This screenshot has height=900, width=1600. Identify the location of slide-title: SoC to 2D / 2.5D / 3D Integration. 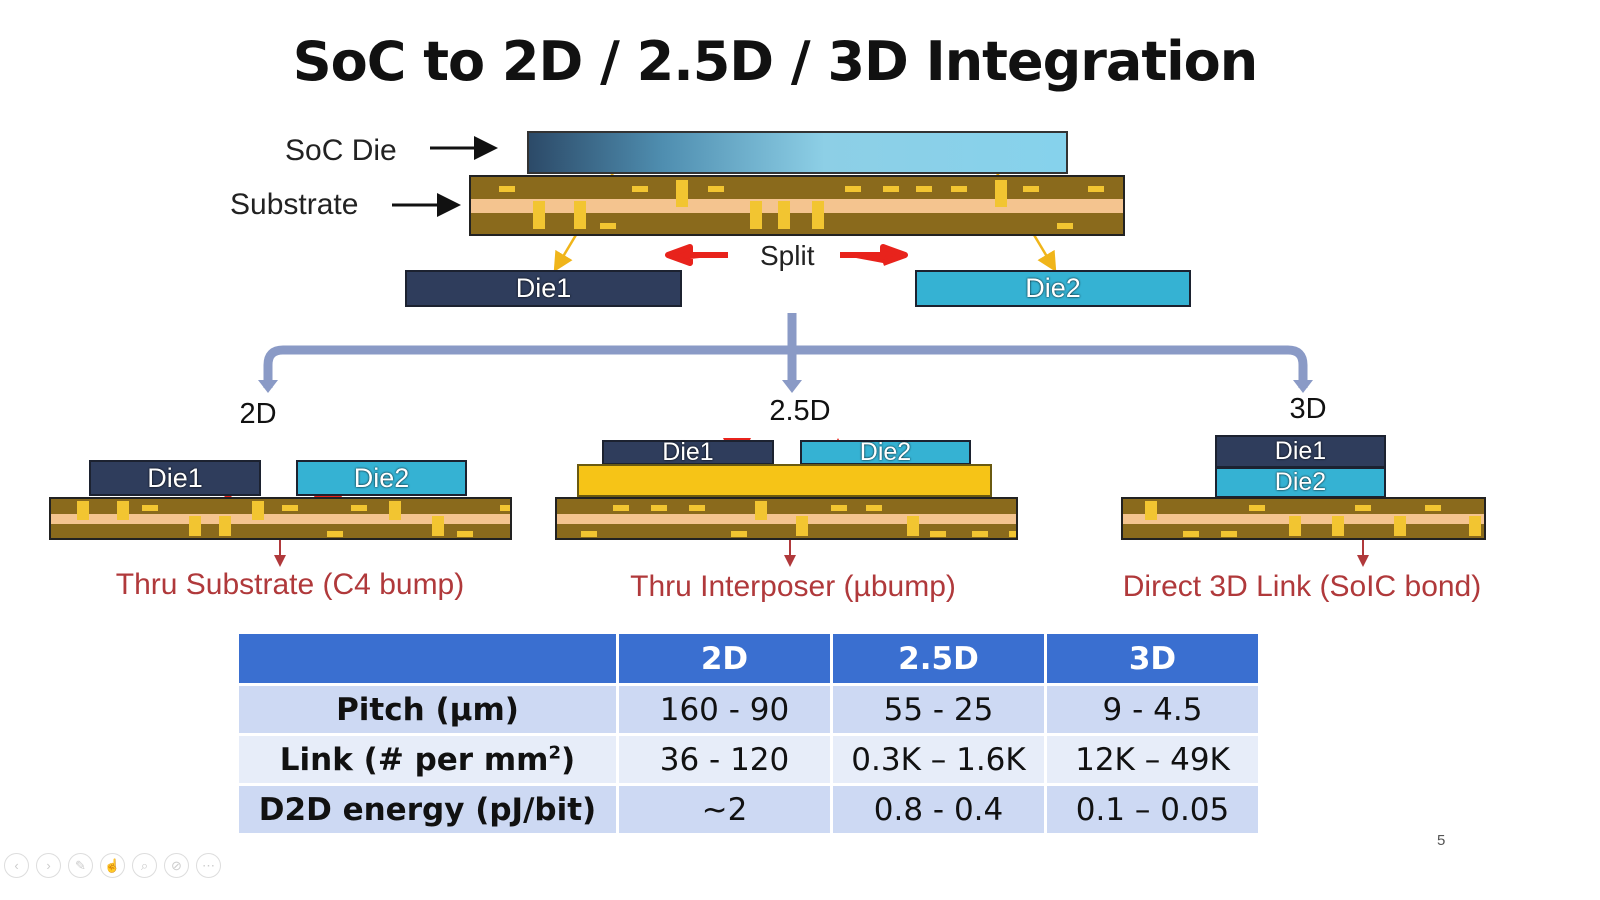
(775, 61).